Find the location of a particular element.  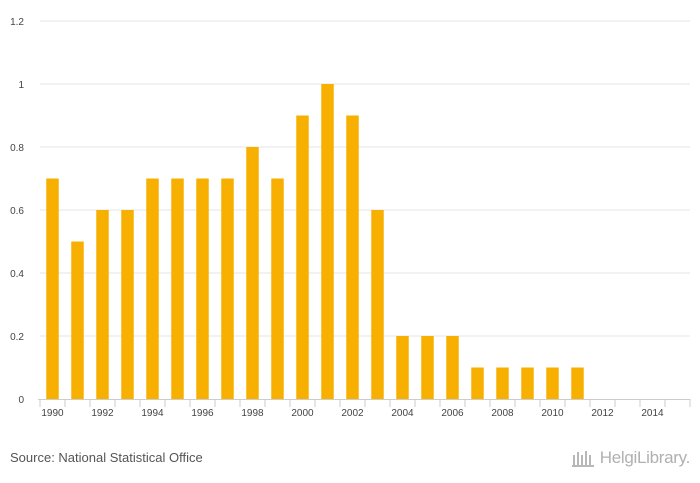

y-tick-label: 0.4 is located at coordinates (17, 274).